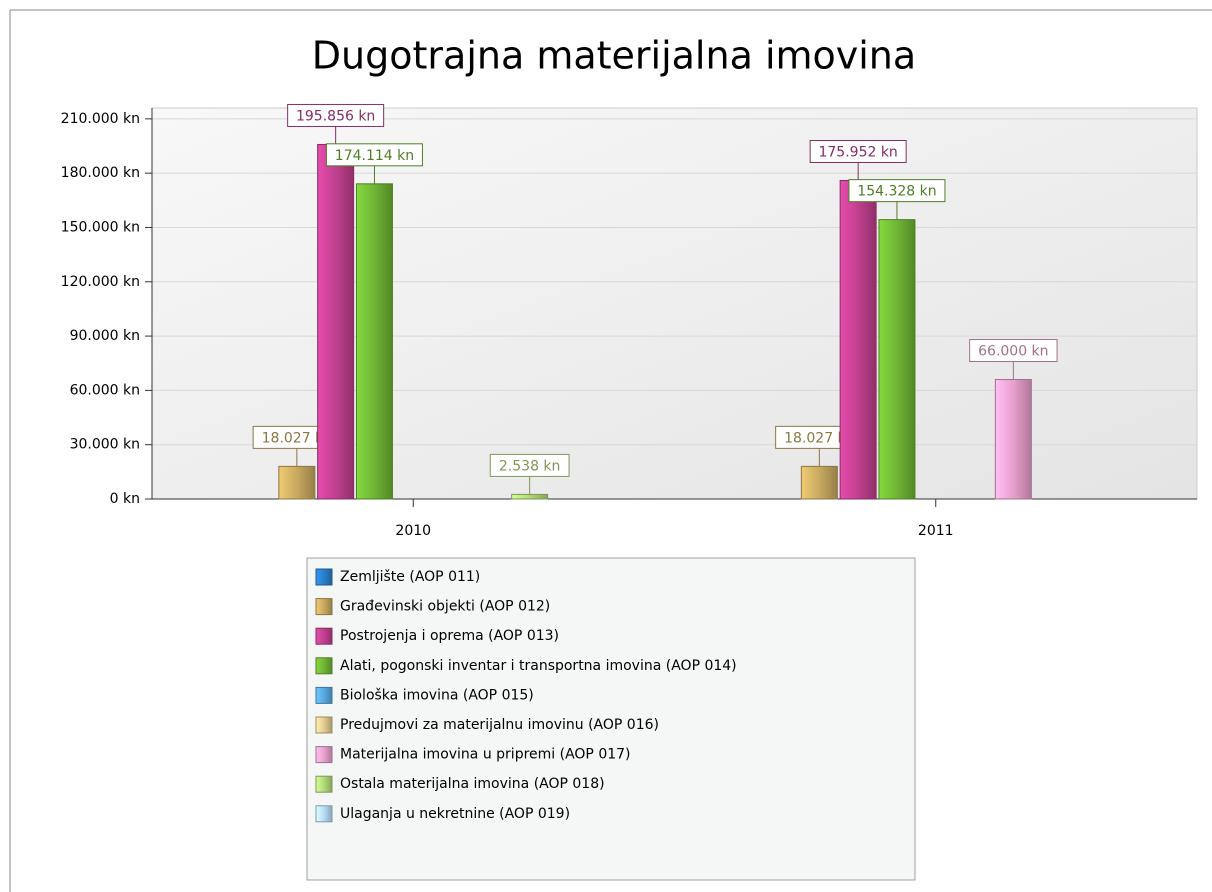 This screenshot has height=892, width=1212. Describe the element at coordinates (455, 814) in the screenshot. I see `legend-label: Ulaganja u nekretnine (AOP 019)` at that location.